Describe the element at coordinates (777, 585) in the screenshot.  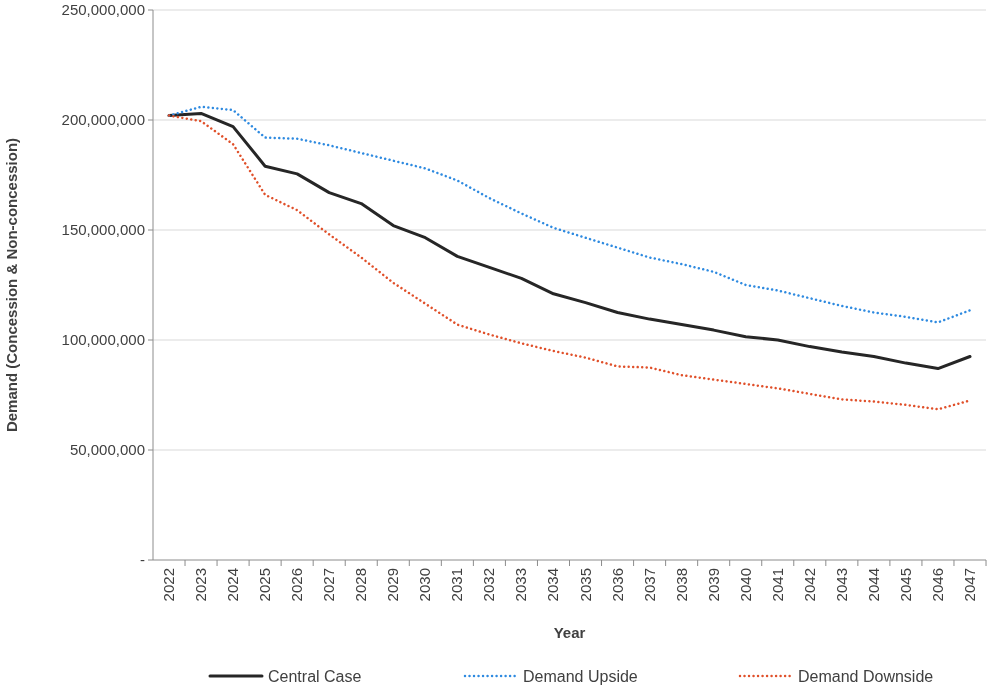
I see `x-tick-label: 2041` at that location.